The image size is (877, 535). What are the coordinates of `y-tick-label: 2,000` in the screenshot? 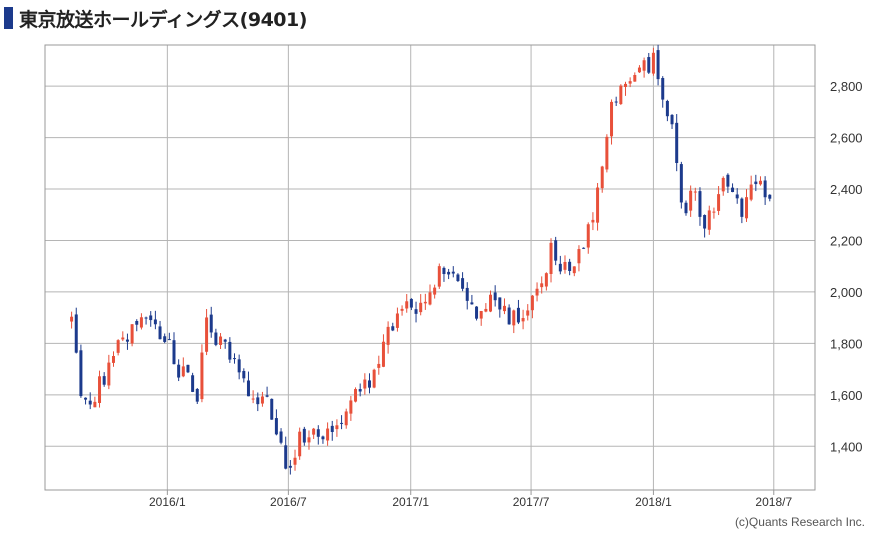 It's located at (846, 292).